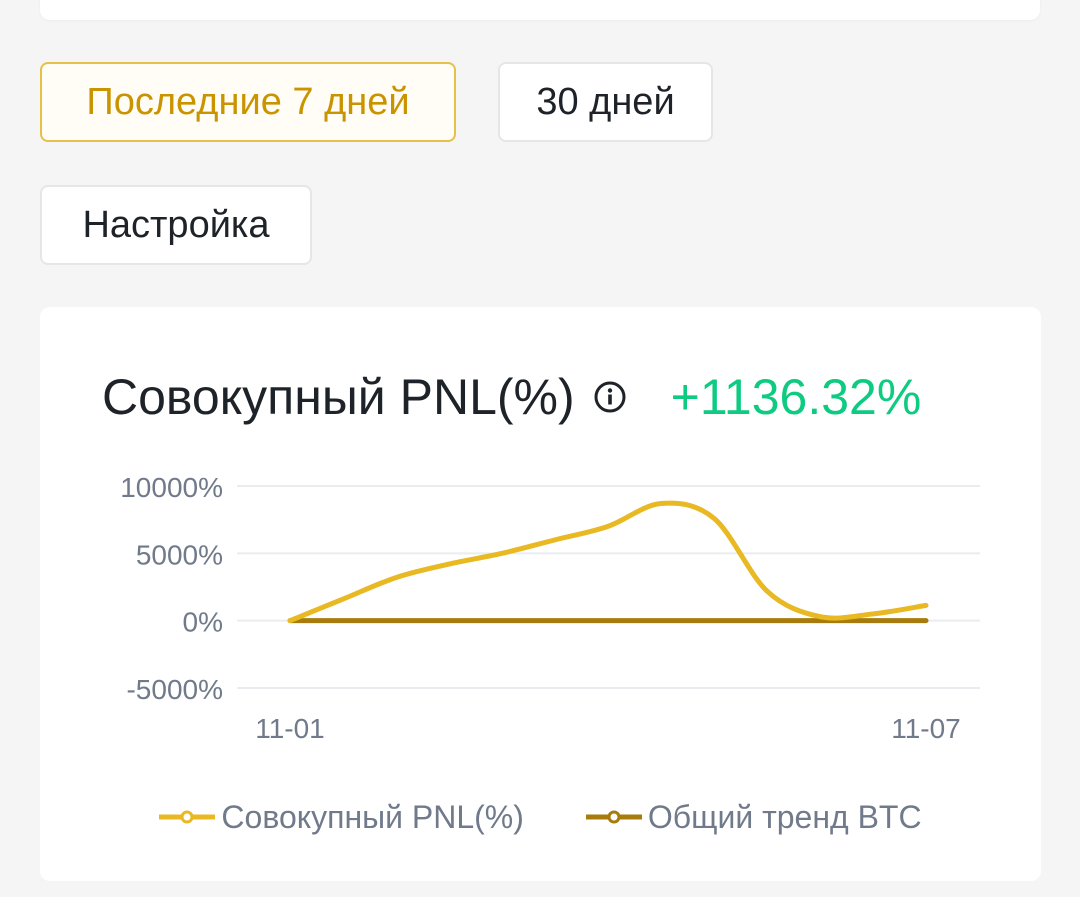 The height and width of the screenshot is (897, 1080). What do you see at coordinates (540, 817) in the screenshot?
I see `chart-legend: Совокупный PNL(%) Общий тренд BTC` at bounding box center [540, 817].